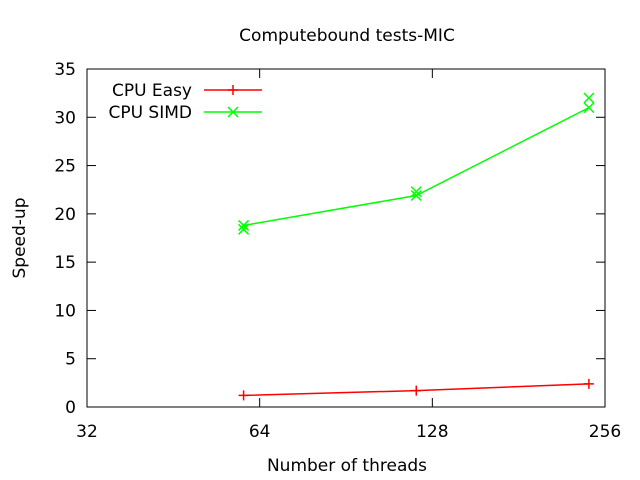 The width and height of the screenshot is (640, 480). Describe the element at coordinates (70, 408) in the screenshot. I see `y-tick-label: 0` at that location.